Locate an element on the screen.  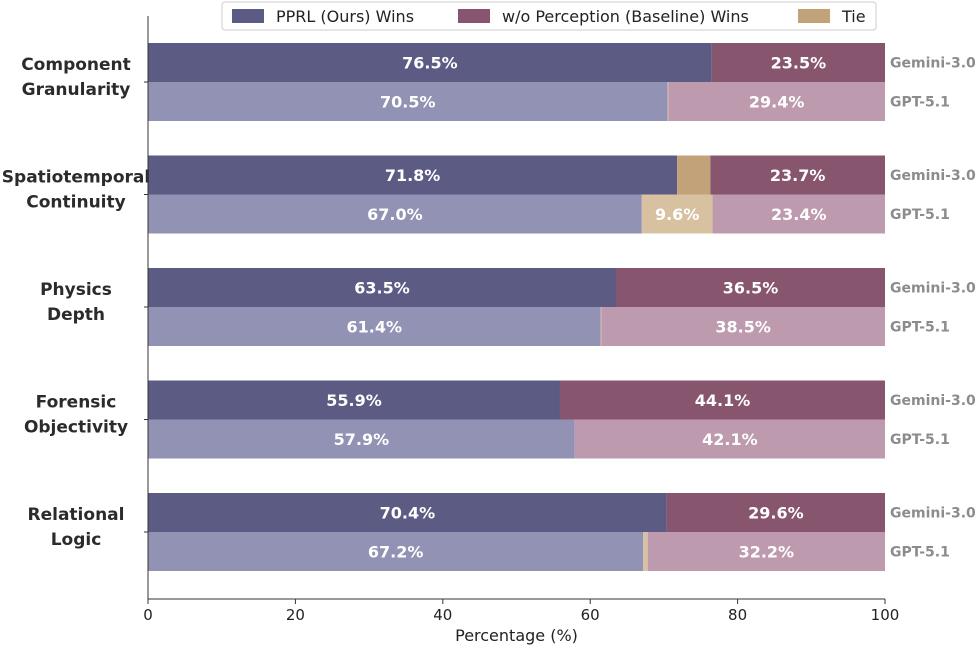
model-label-1-0: Gemini-3.0 is located at coordinates (933, 176).